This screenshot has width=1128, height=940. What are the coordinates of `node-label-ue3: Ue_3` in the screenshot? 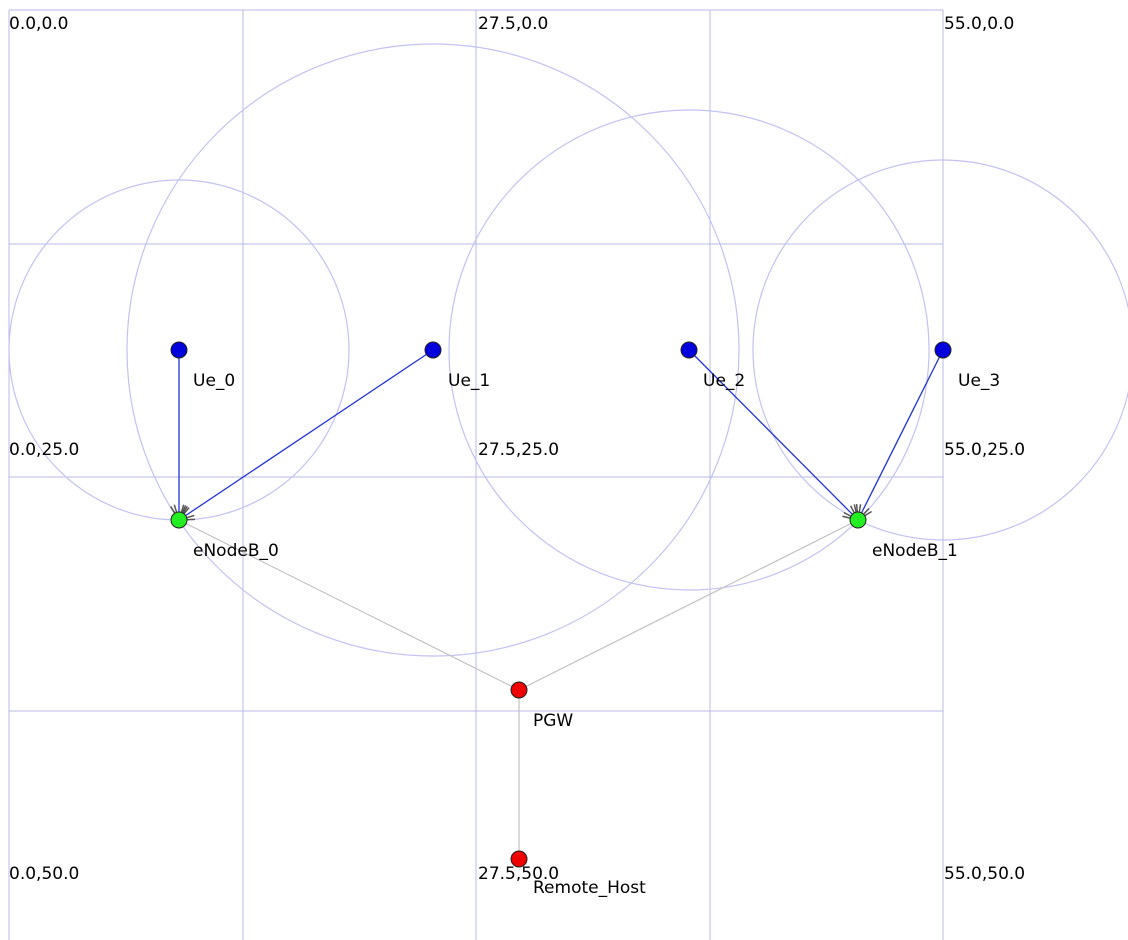 It's located at (979, 381).